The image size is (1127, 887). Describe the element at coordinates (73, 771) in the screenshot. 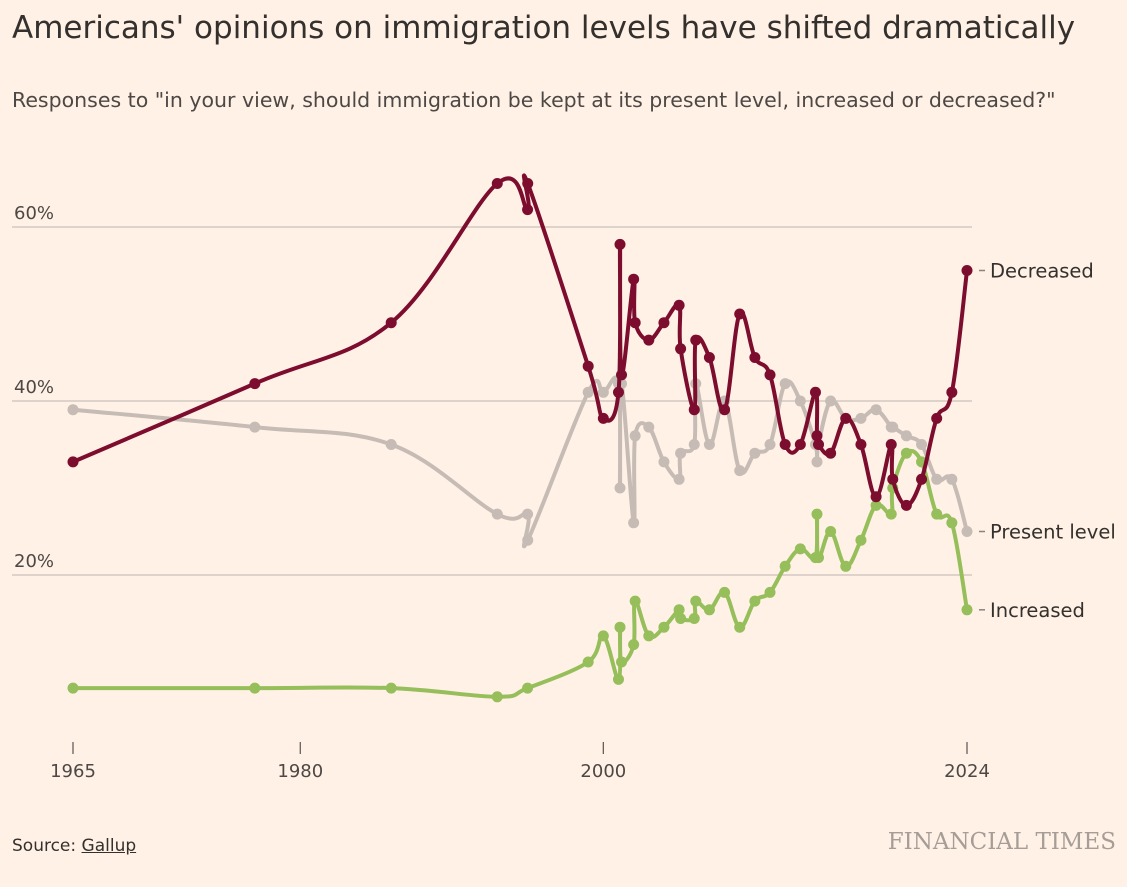

I see `x-tick-label: 1965` at that location.